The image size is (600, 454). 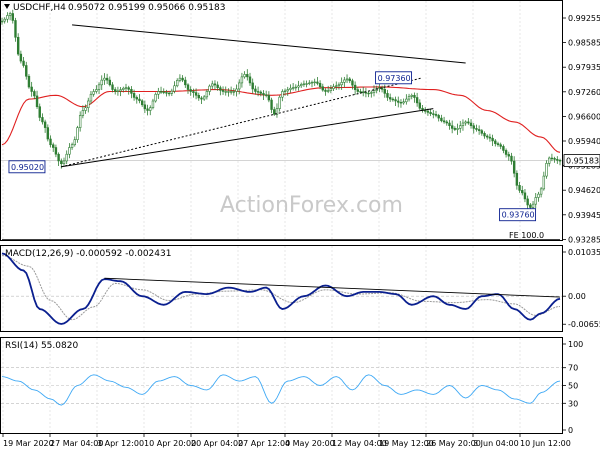 What do you see at coordinates (573, 386) in the screenshot?
I see `rsi-tick-label: 50` at bounding box center [573, 386].